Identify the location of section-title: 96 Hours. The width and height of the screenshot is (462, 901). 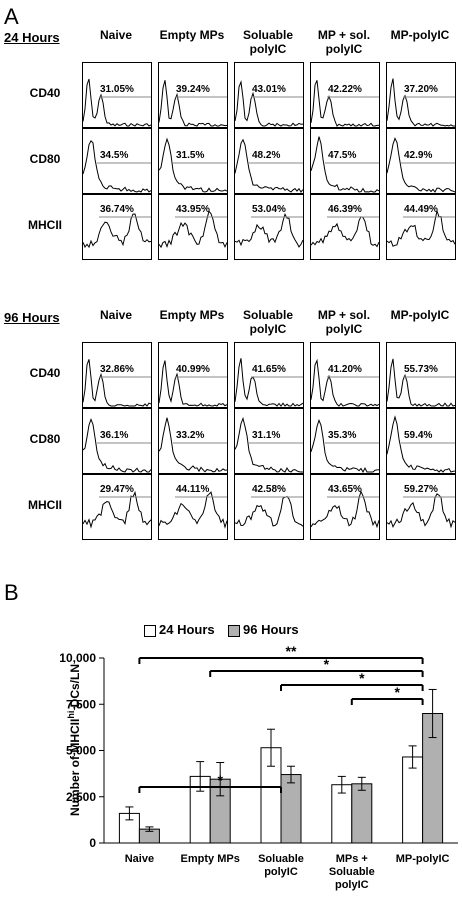
(32, 317).